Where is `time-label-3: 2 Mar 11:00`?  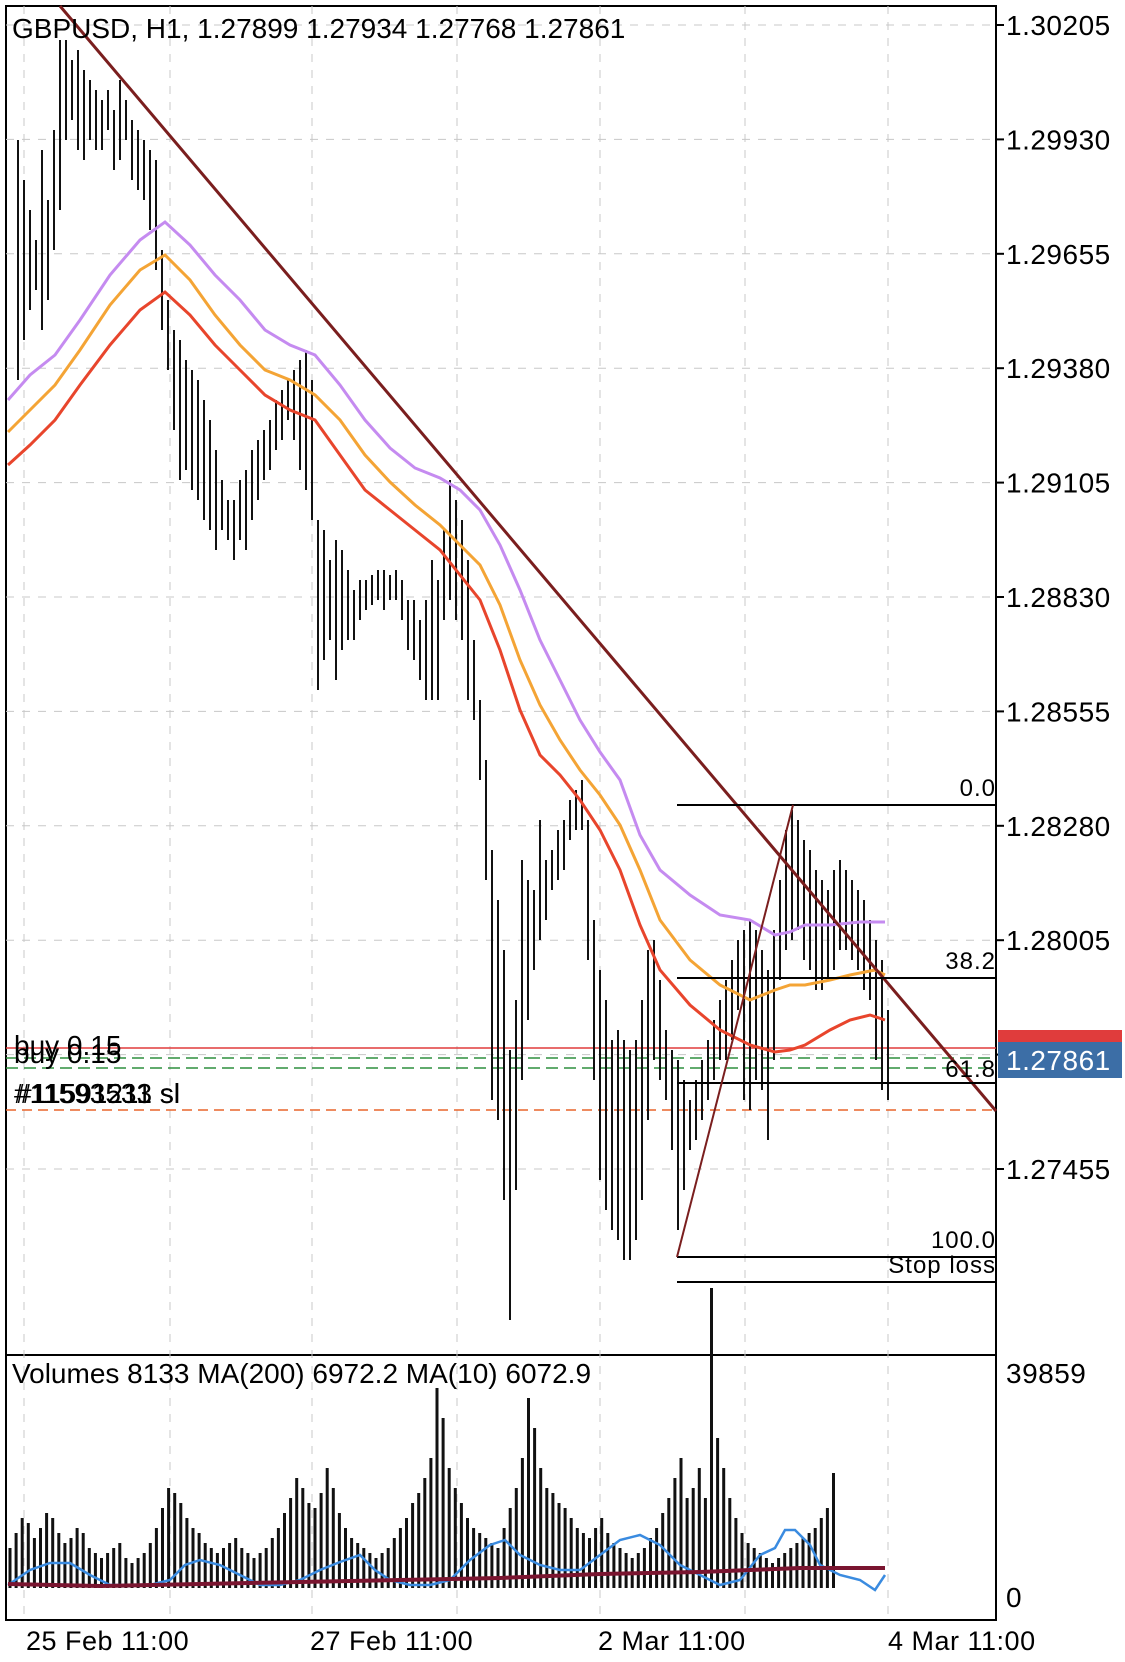 time-label-3: 2 Mar 11:00 is located at coordinates (672, 1641).